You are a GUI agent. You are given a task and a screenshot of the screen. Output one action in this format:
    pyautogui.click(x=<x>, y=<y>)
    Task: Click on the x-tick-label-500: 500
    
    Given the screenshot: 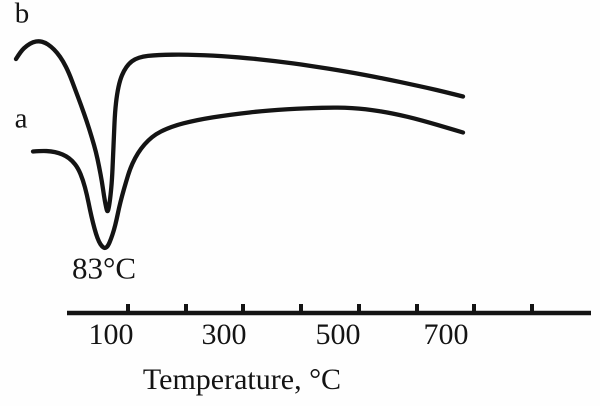 What is the action you would take?
    pyautogui.click(x=338, y=334)
    